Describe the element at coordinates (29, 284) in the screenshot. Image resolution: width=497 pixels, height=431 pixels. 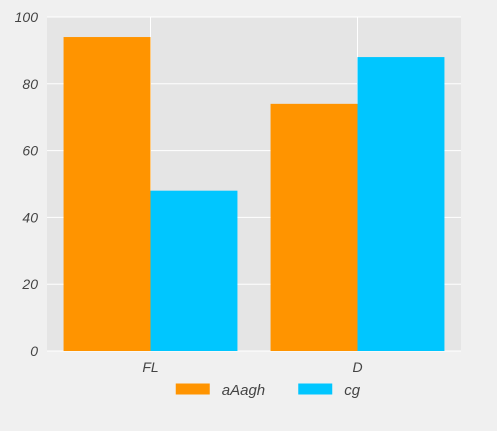
I see `y-tick-label: 20` at that location.